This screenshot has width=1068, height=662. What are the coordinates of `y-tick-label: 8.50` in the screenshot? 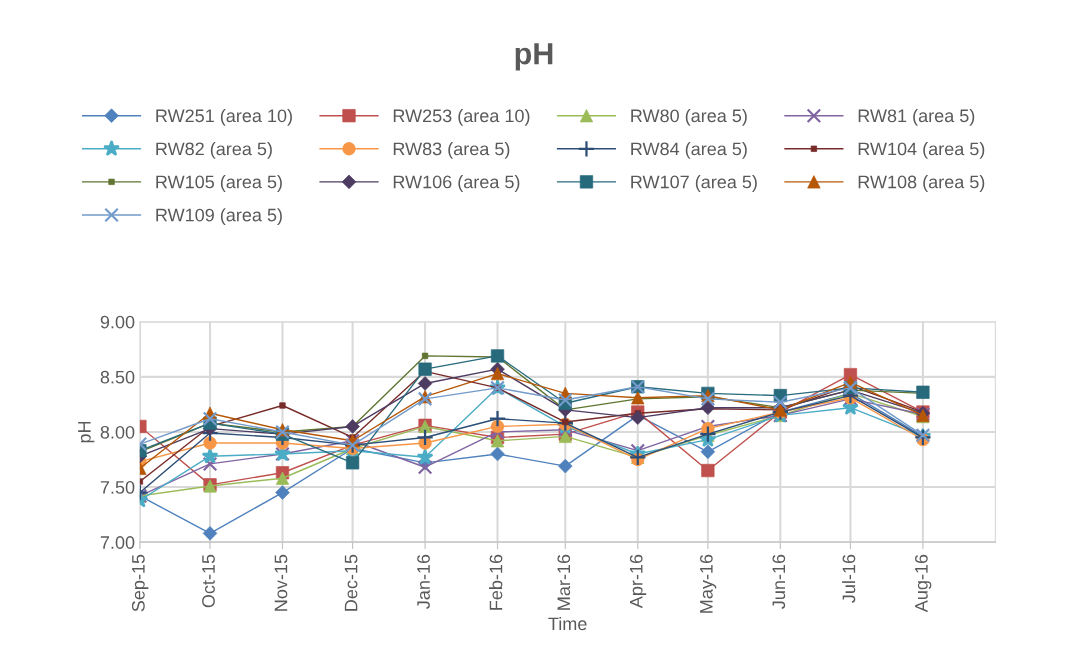 It's located at (117, 377).